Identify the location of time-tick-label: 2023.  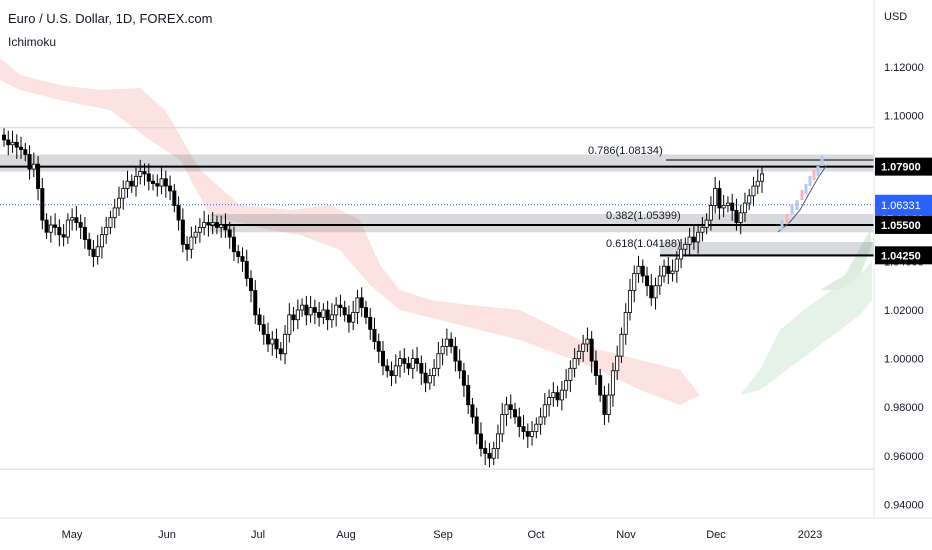
(810, 535).